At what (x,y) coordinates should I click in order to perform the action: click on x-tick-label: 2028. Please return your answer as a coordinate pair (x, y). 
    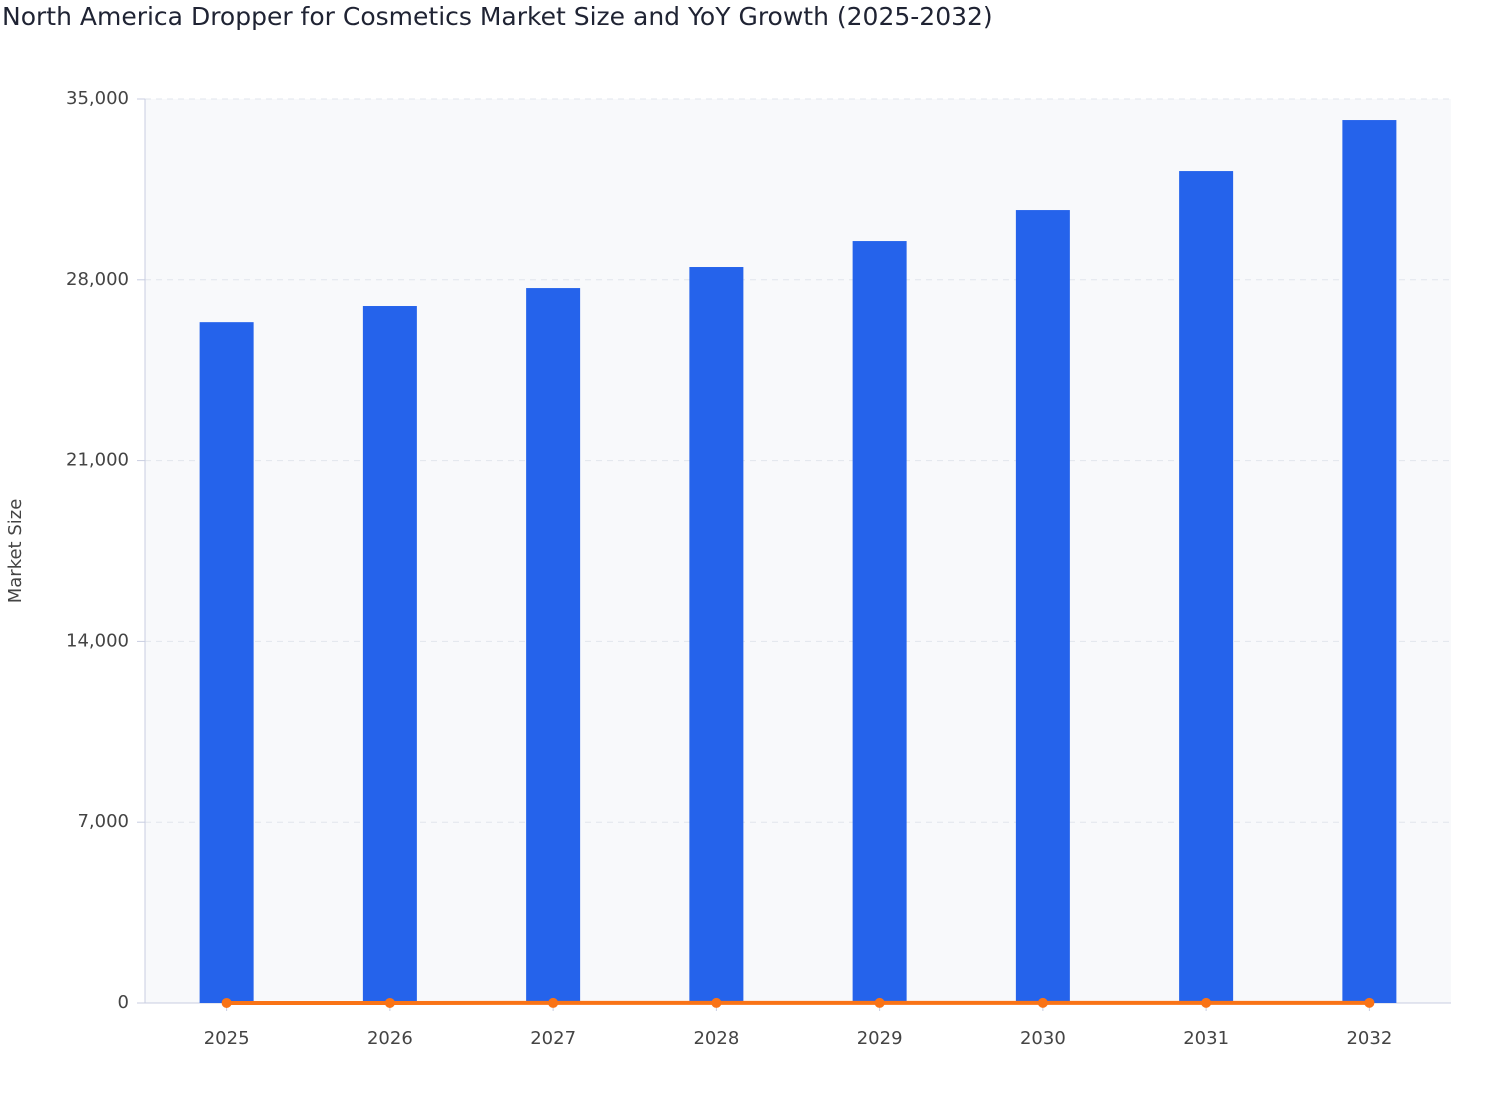
    Looking at the image, I should click on (716, 1038).